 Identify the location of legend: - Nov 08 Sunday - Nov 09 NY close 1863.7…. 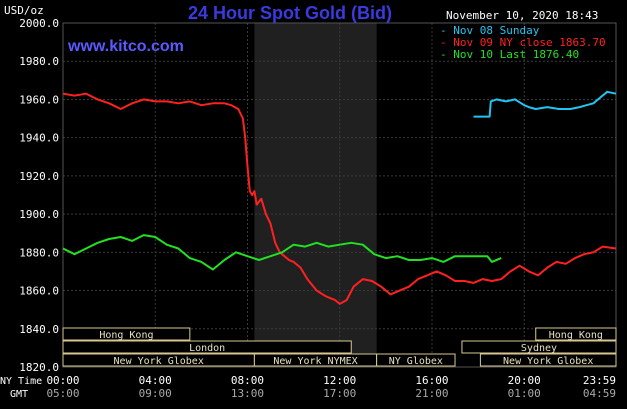
(523, 42).